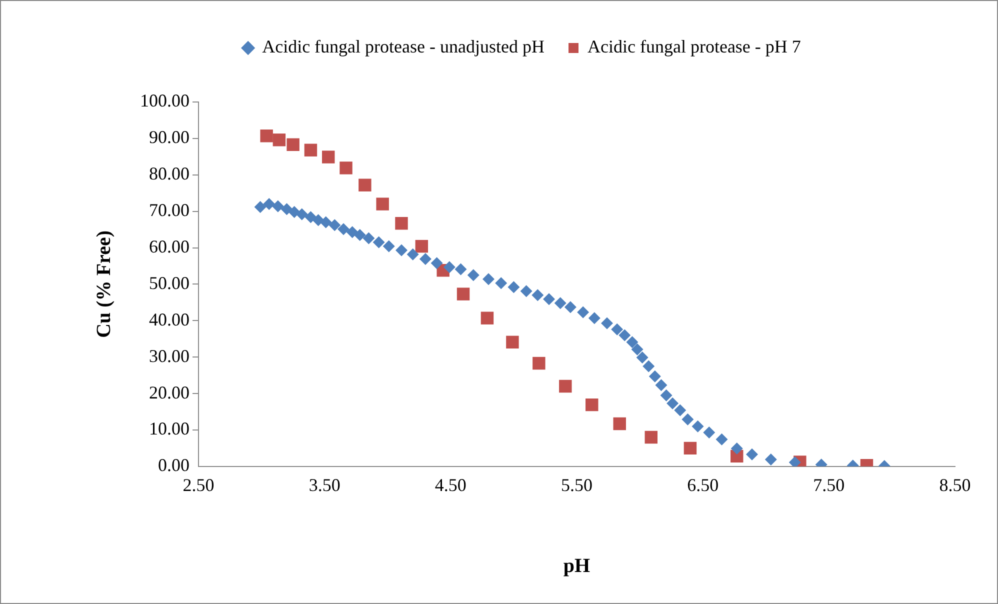 The image size is (998, 604). I want to click on legend-label: Acidic fungal protease - pH 7, so click(694, 46).